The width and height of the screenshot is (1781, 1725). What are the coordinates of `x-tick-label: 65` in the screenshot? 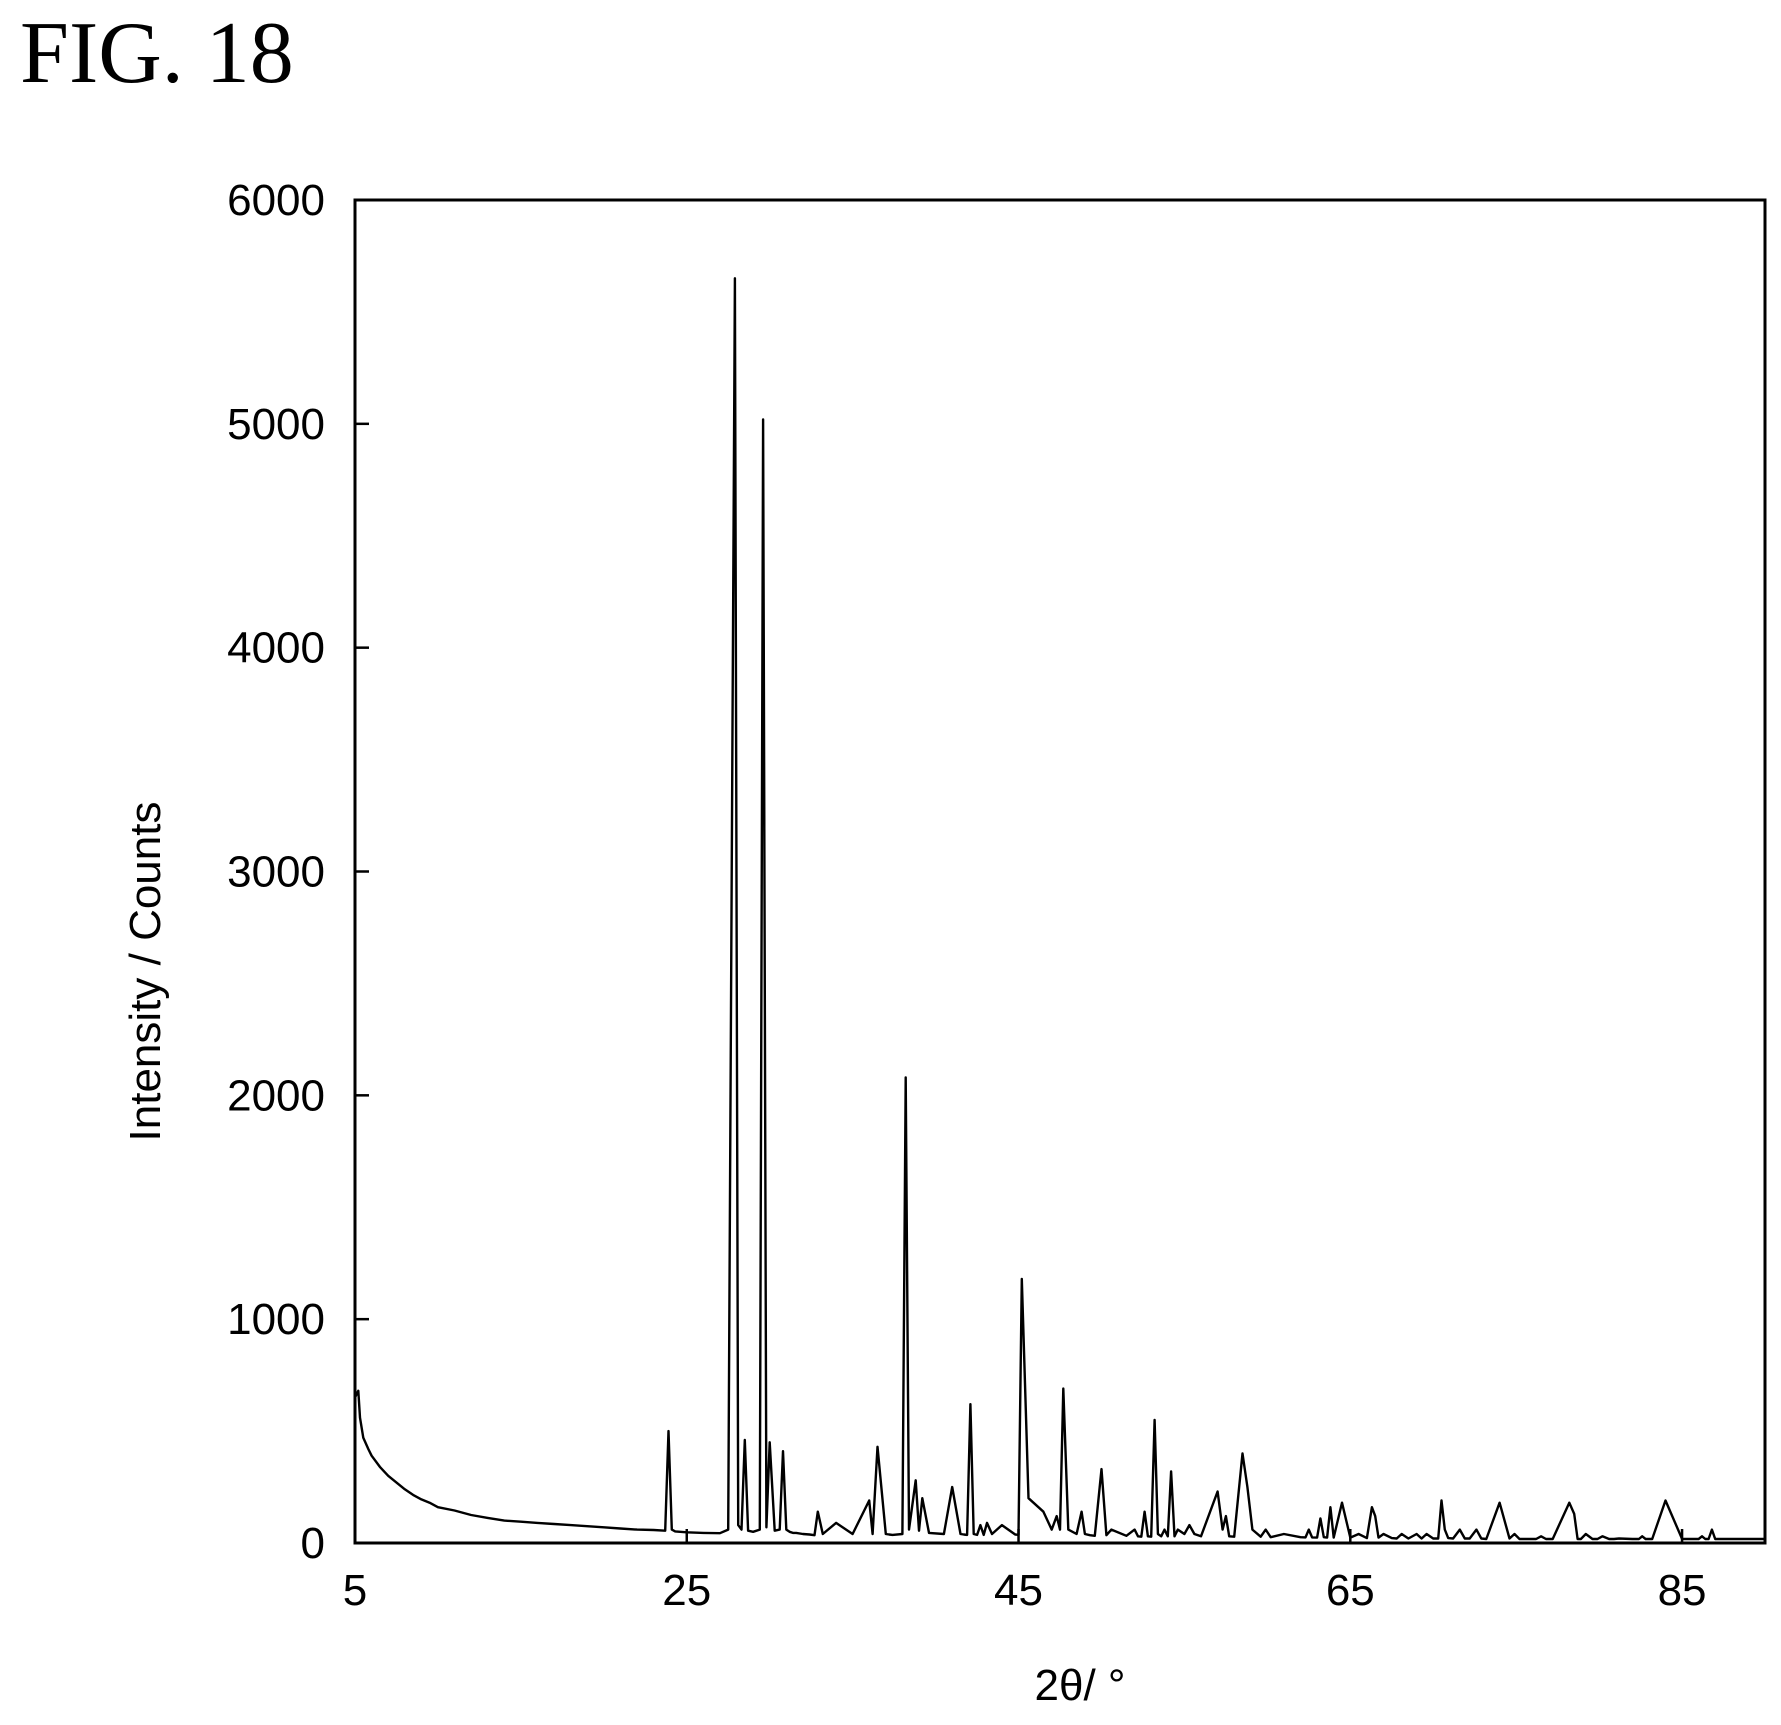 It's located at (1350, 1590).